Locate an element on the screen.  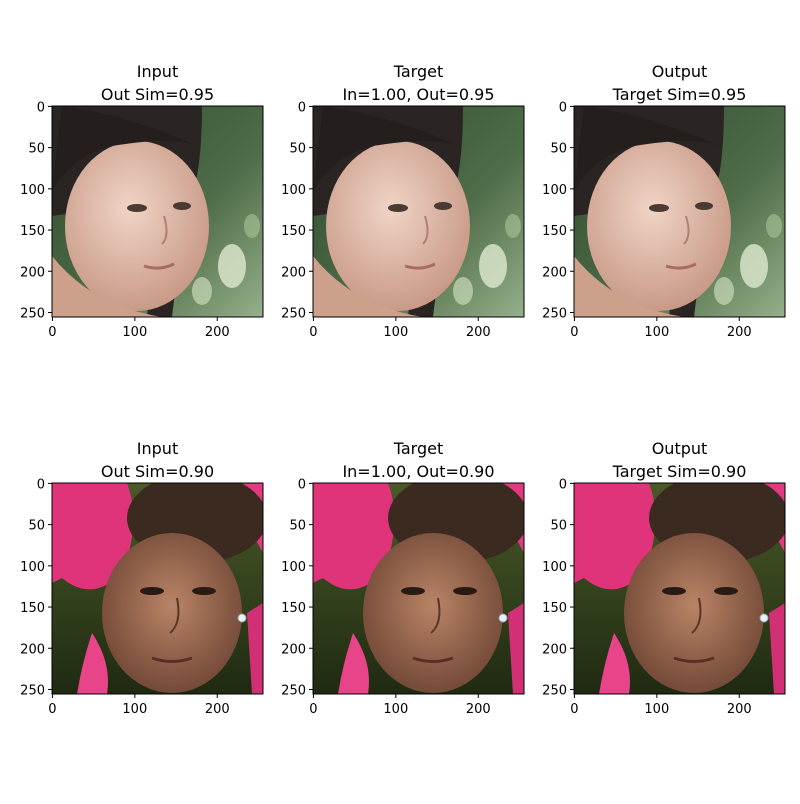
panel-subtitle: Out Sim=0.95 is located at coordinates (157, 94).